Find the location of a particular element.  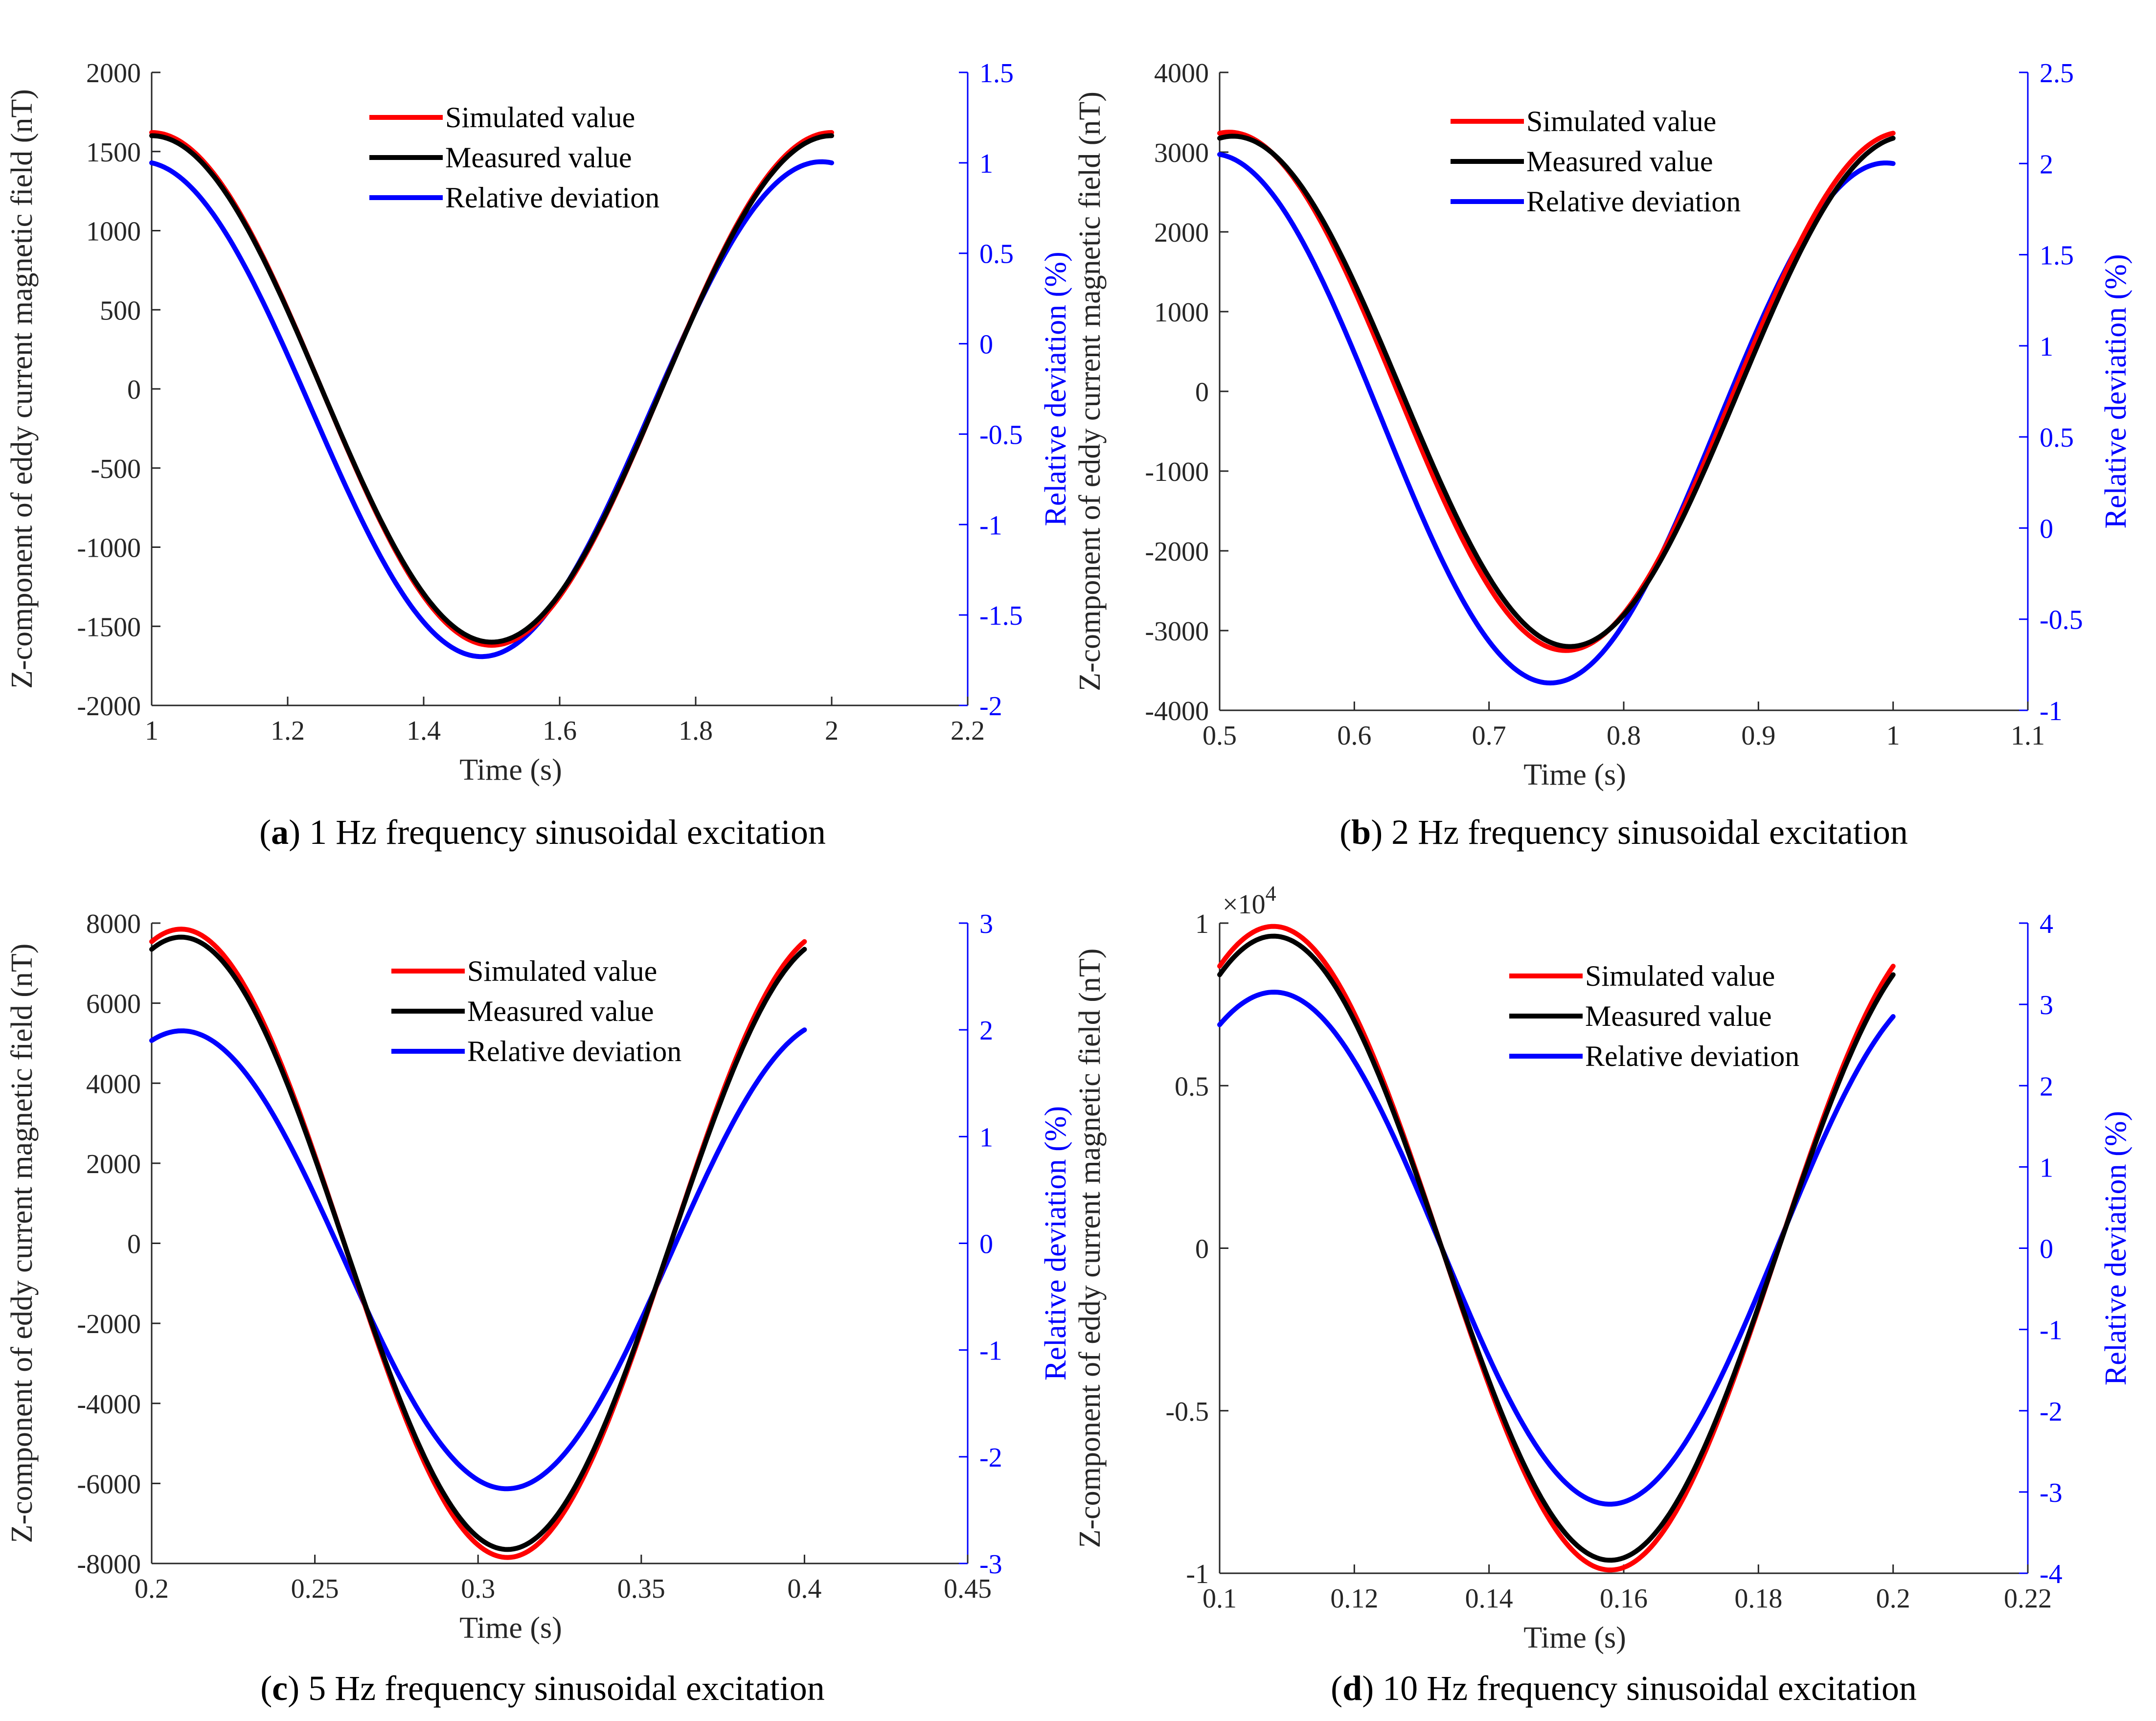

x-tick-label: 2.2 is located at coordinates (968, 731).